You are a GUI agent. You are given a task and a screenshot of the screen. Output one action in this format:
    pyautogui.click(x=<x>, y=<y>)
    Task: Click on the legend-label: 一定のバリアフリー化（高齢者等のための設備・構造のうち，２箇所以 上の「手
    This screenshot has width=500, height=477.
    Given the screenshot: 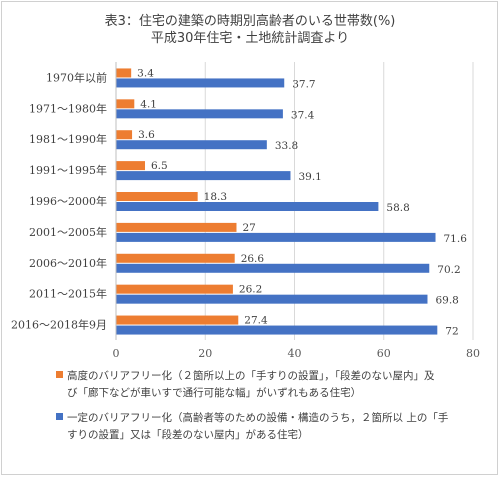 What is the action you would take?
    pyautogui.click(x=258, y=418)
    